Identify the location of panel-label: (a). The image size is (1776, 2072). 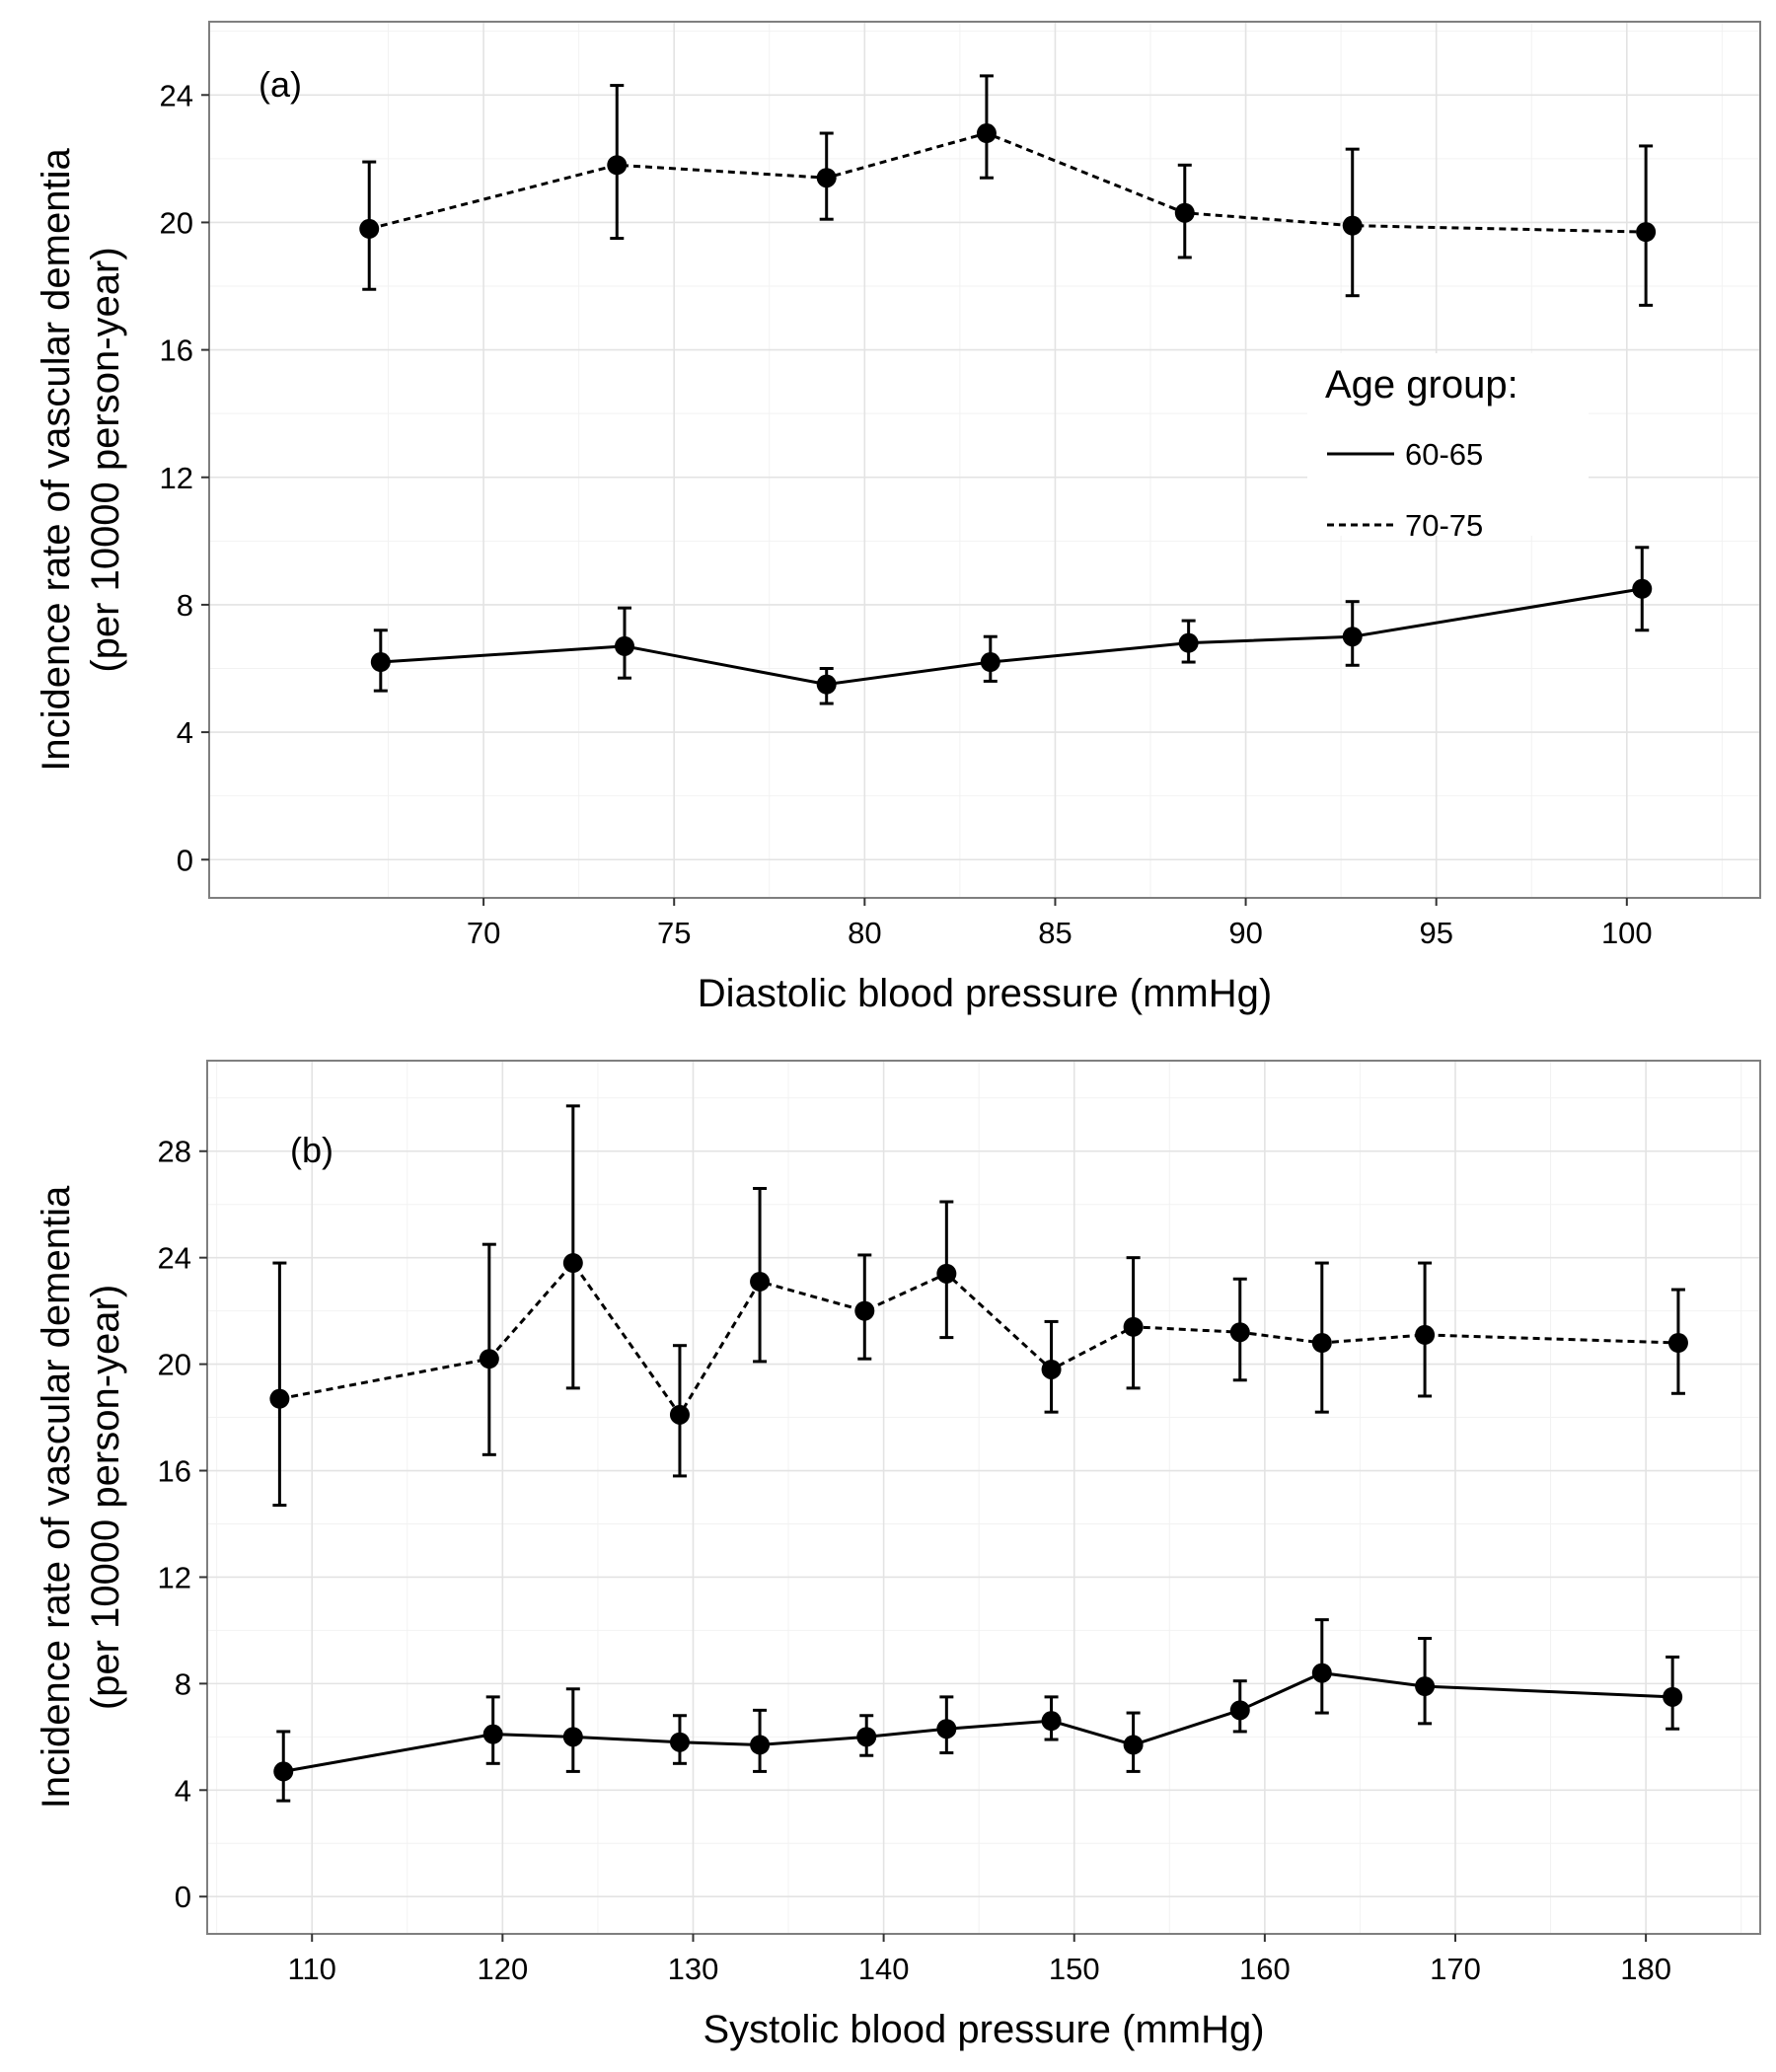
(281, 85).